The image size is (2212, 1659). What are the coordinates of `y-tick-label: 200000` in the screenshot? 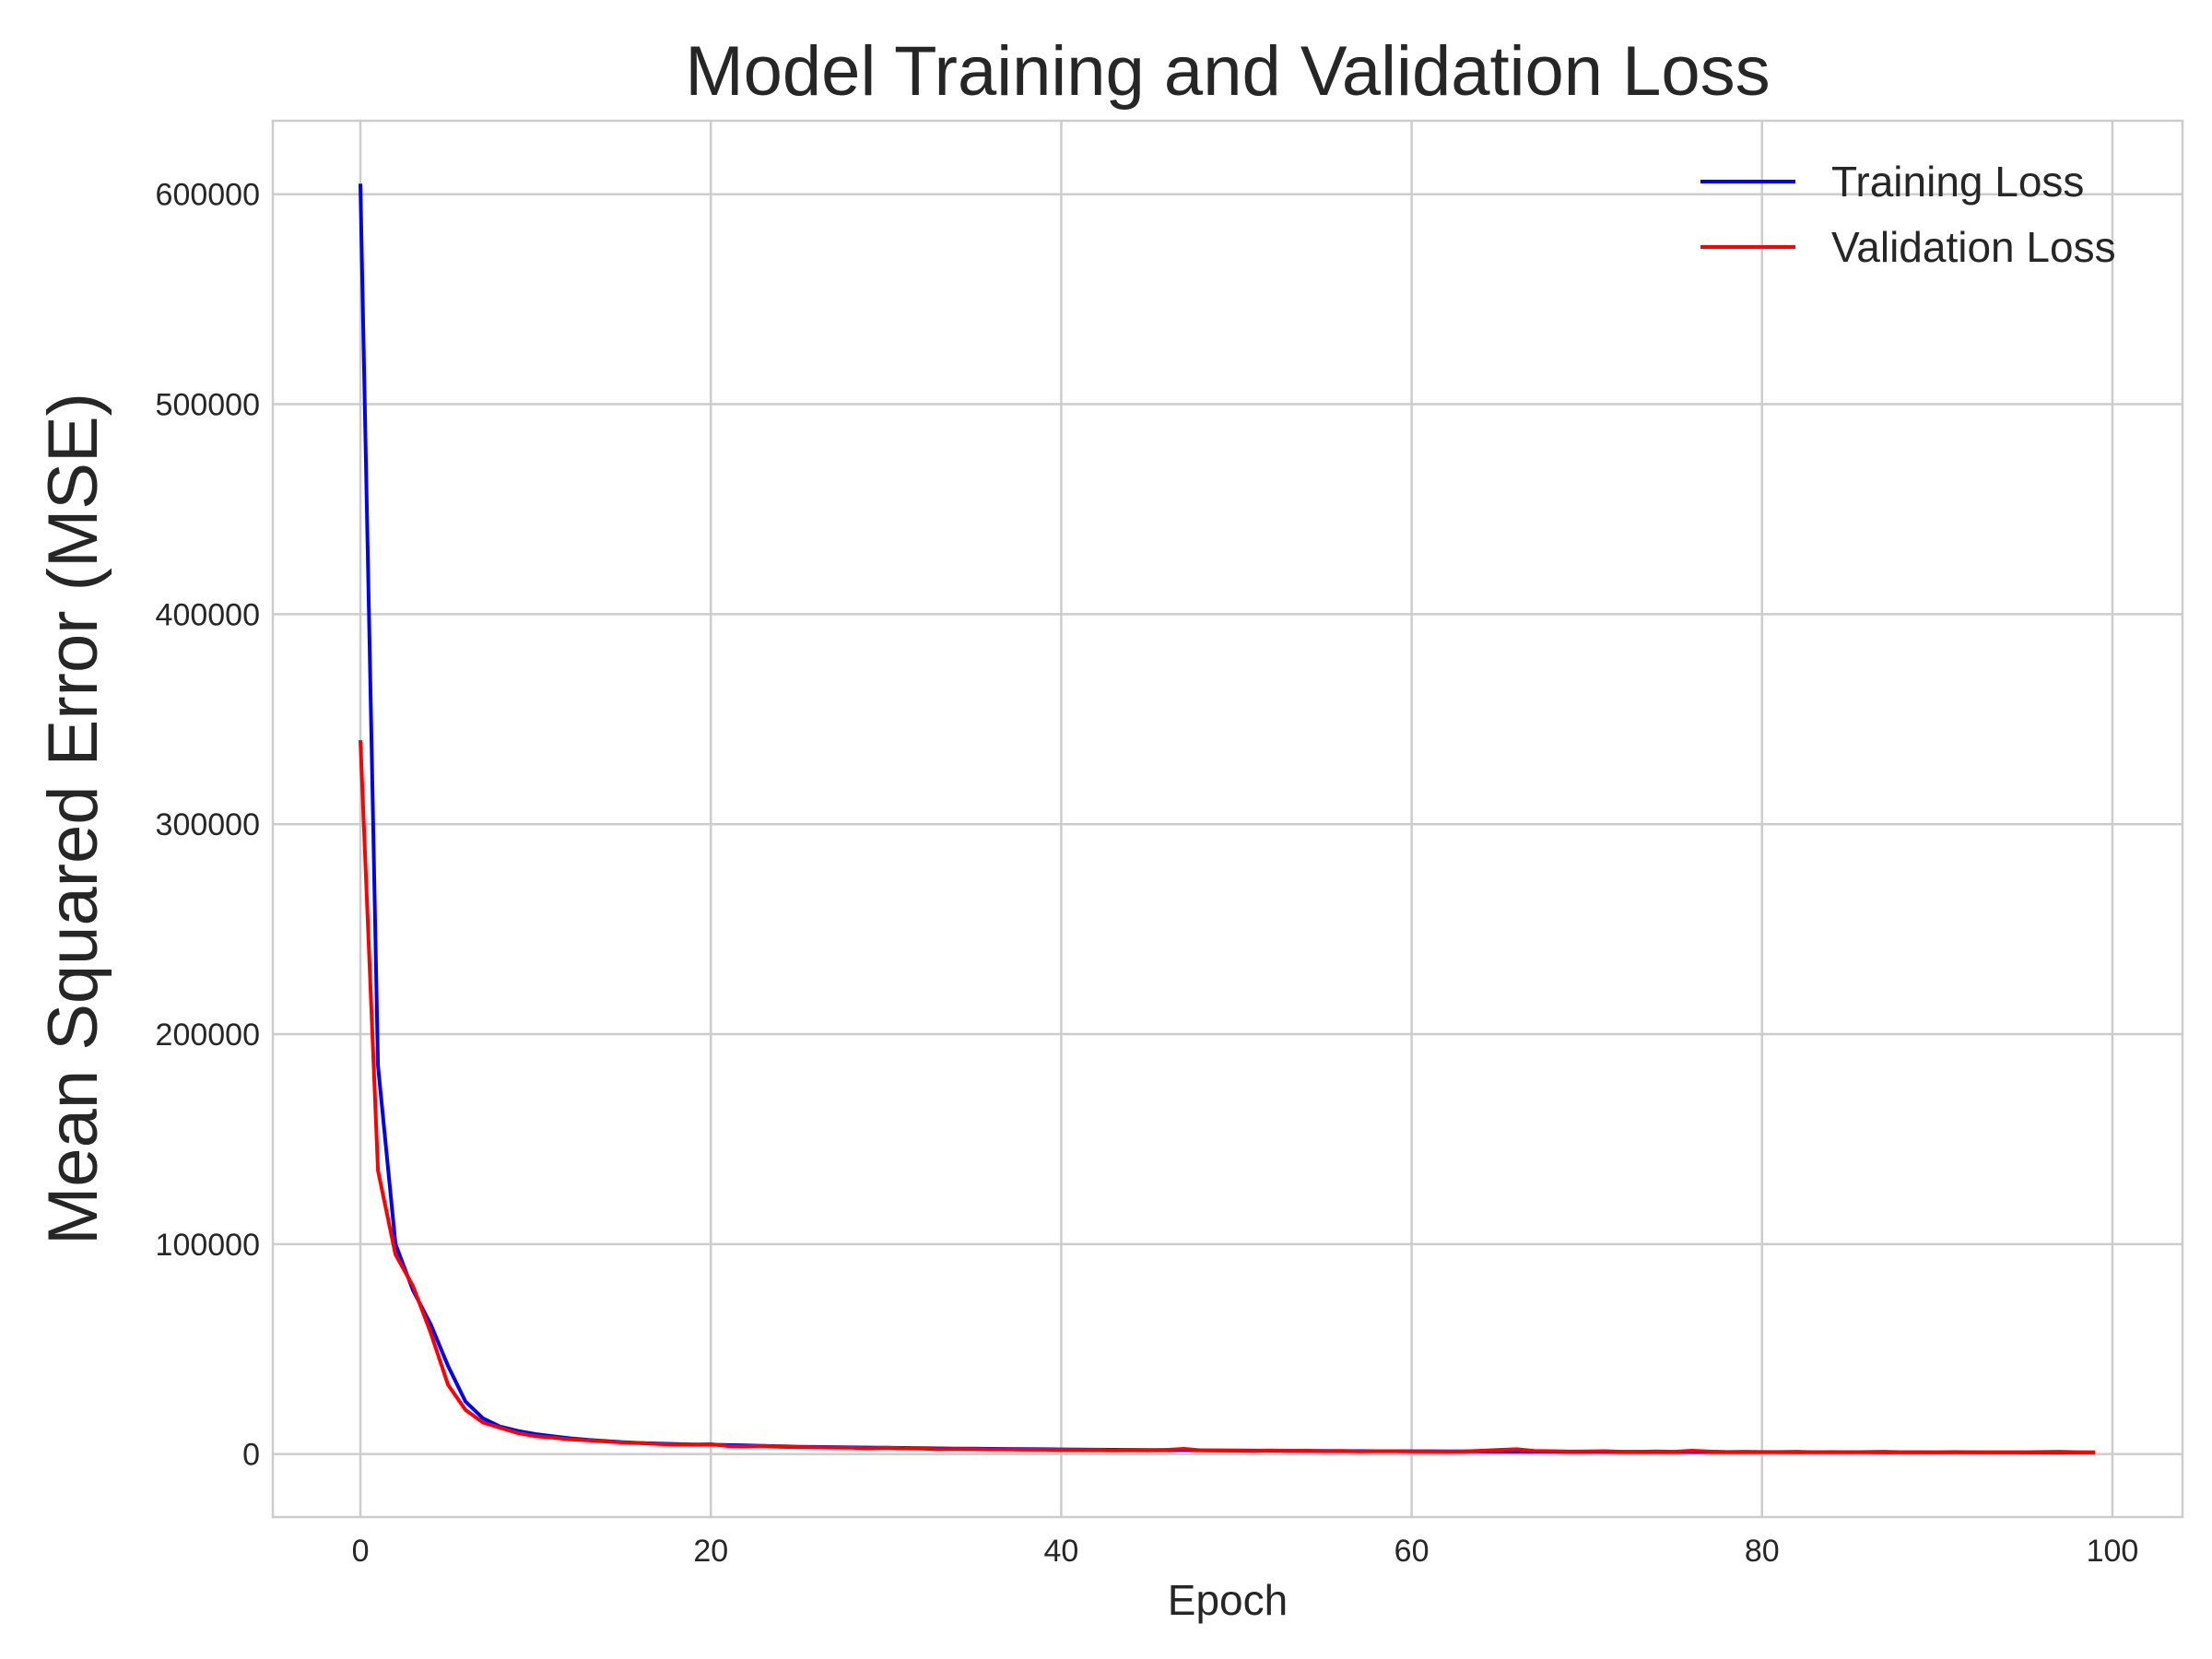 It's located at (208, 1035).